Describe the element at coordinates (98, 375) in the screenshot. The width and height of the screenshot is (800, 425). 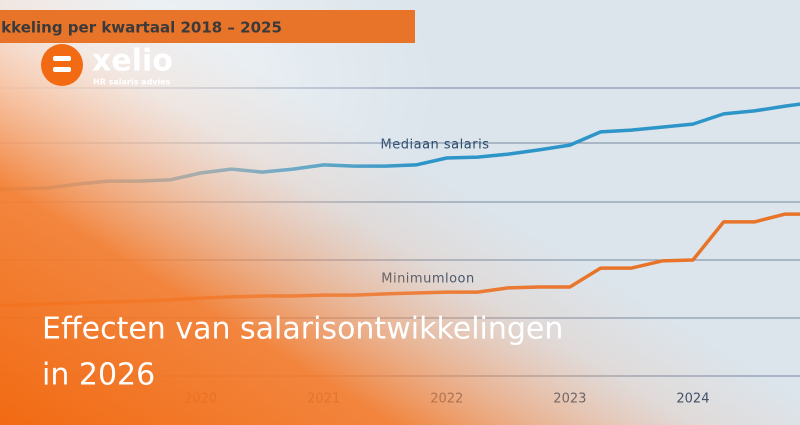
I see `headline: in 2026` at that location.